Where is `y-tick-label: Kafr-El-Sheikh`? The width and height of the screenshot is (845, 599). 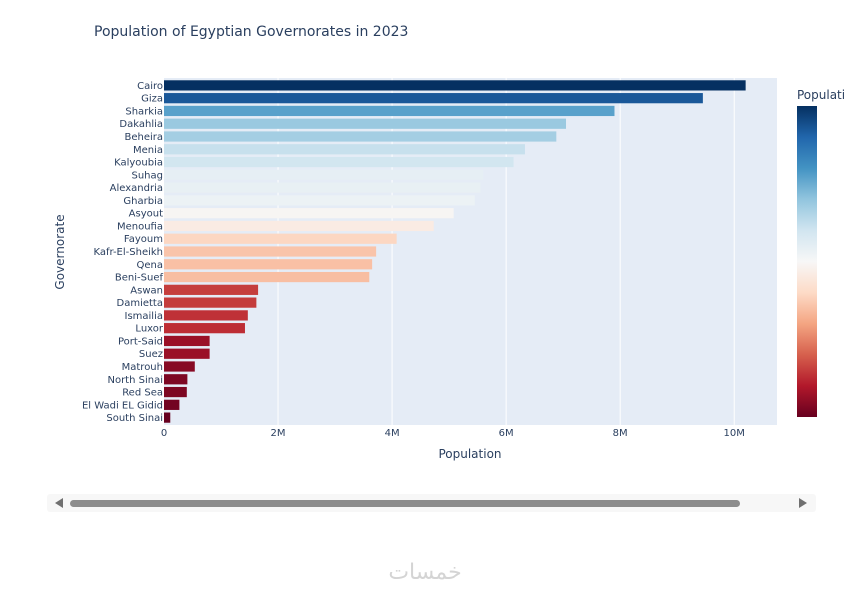 y-tick-label: Kafr-El-Sheikh is located at coordinates (128, 252).